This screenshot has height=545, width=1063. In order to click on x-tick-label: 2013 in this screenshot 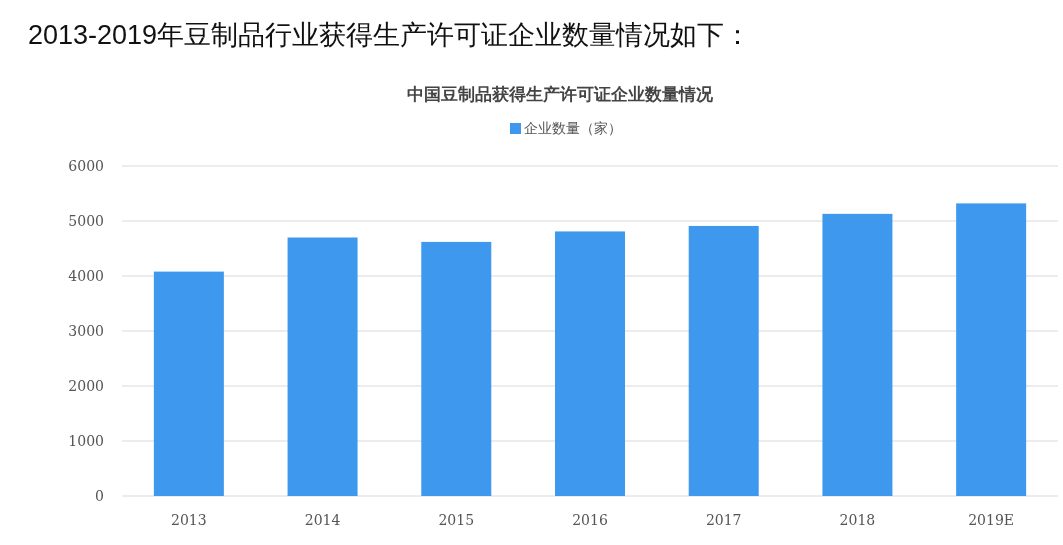, I will do `click(189, 520)`.